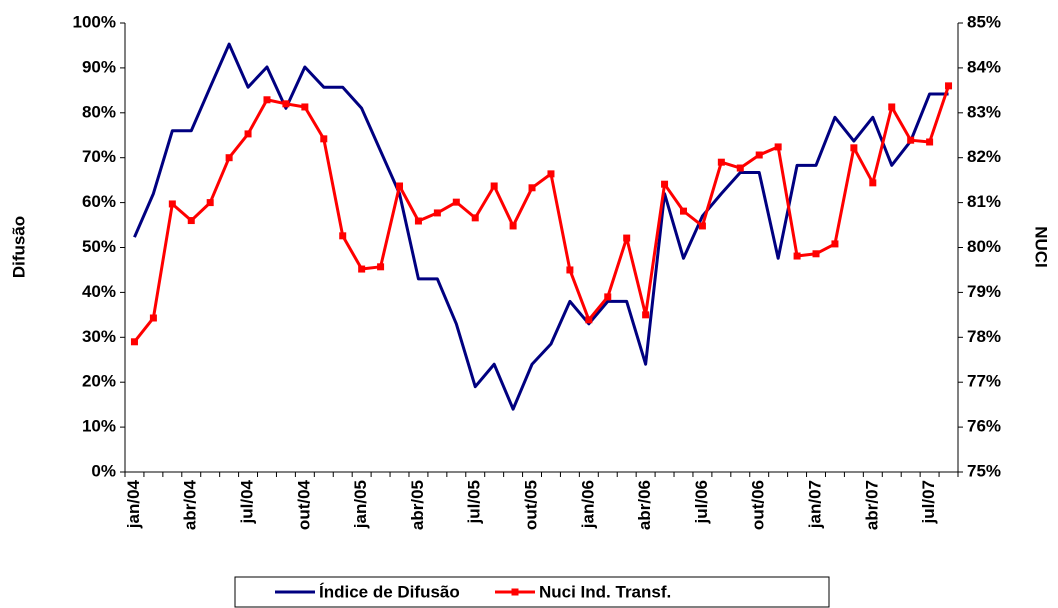 The height and width of the screenshot is (608, 1058). Describe the element at coordinates (984, 201) in the screenshot. I see `y2-tick-label: 81%` at that location.